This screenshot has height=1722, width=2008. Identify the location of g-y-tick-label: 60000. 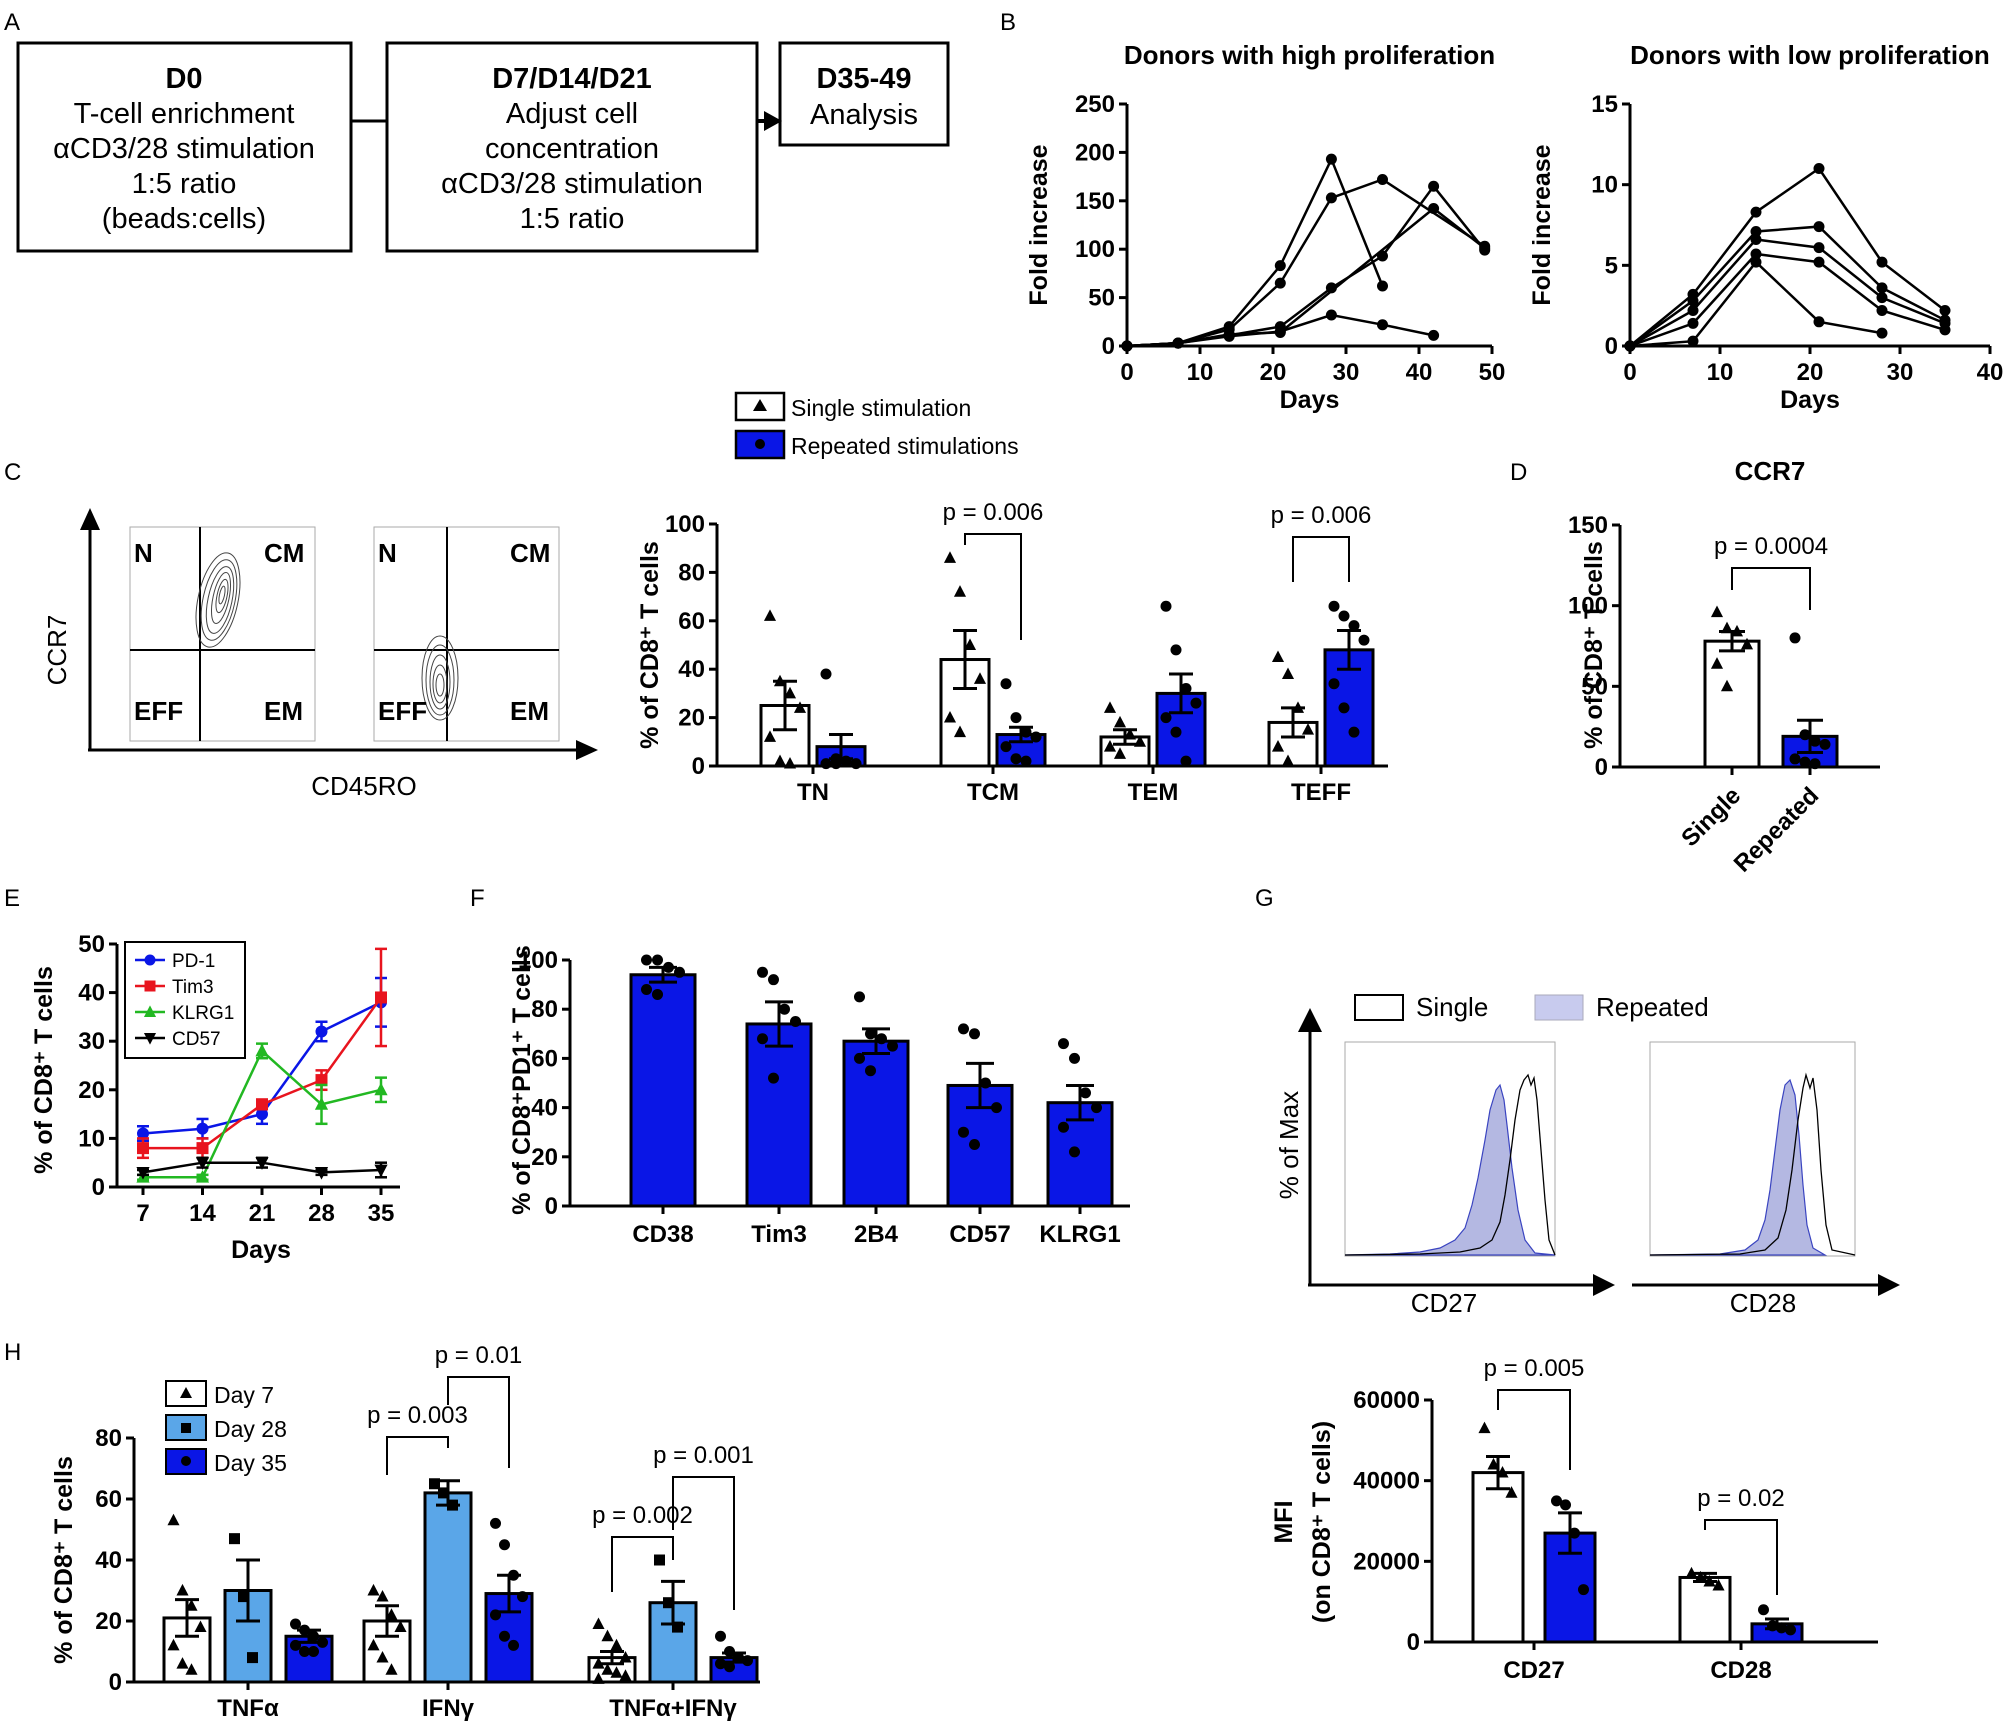
(1386, 1400).